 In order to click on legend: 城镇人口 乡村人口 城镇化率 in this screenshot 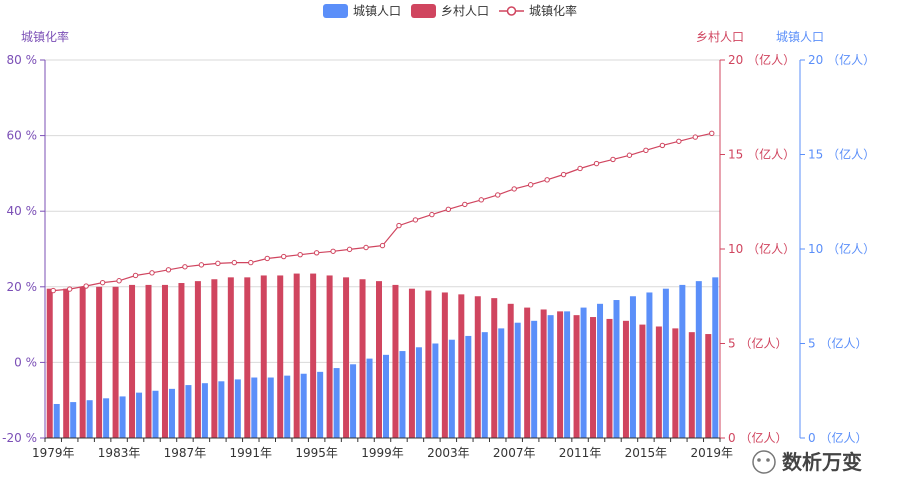, I will do `click(450, 10)`.